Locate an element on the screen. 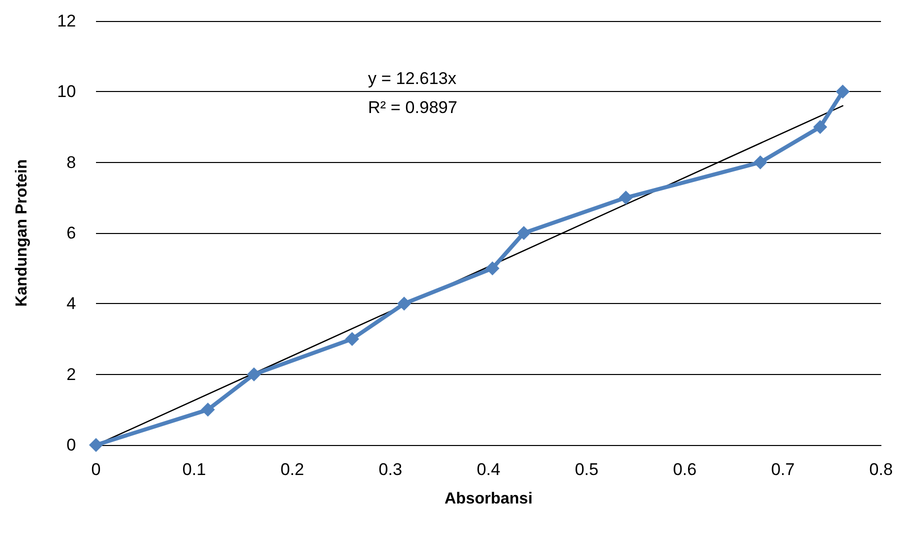  x-tick-label: 0.1 is located at coordinates (194, 469).